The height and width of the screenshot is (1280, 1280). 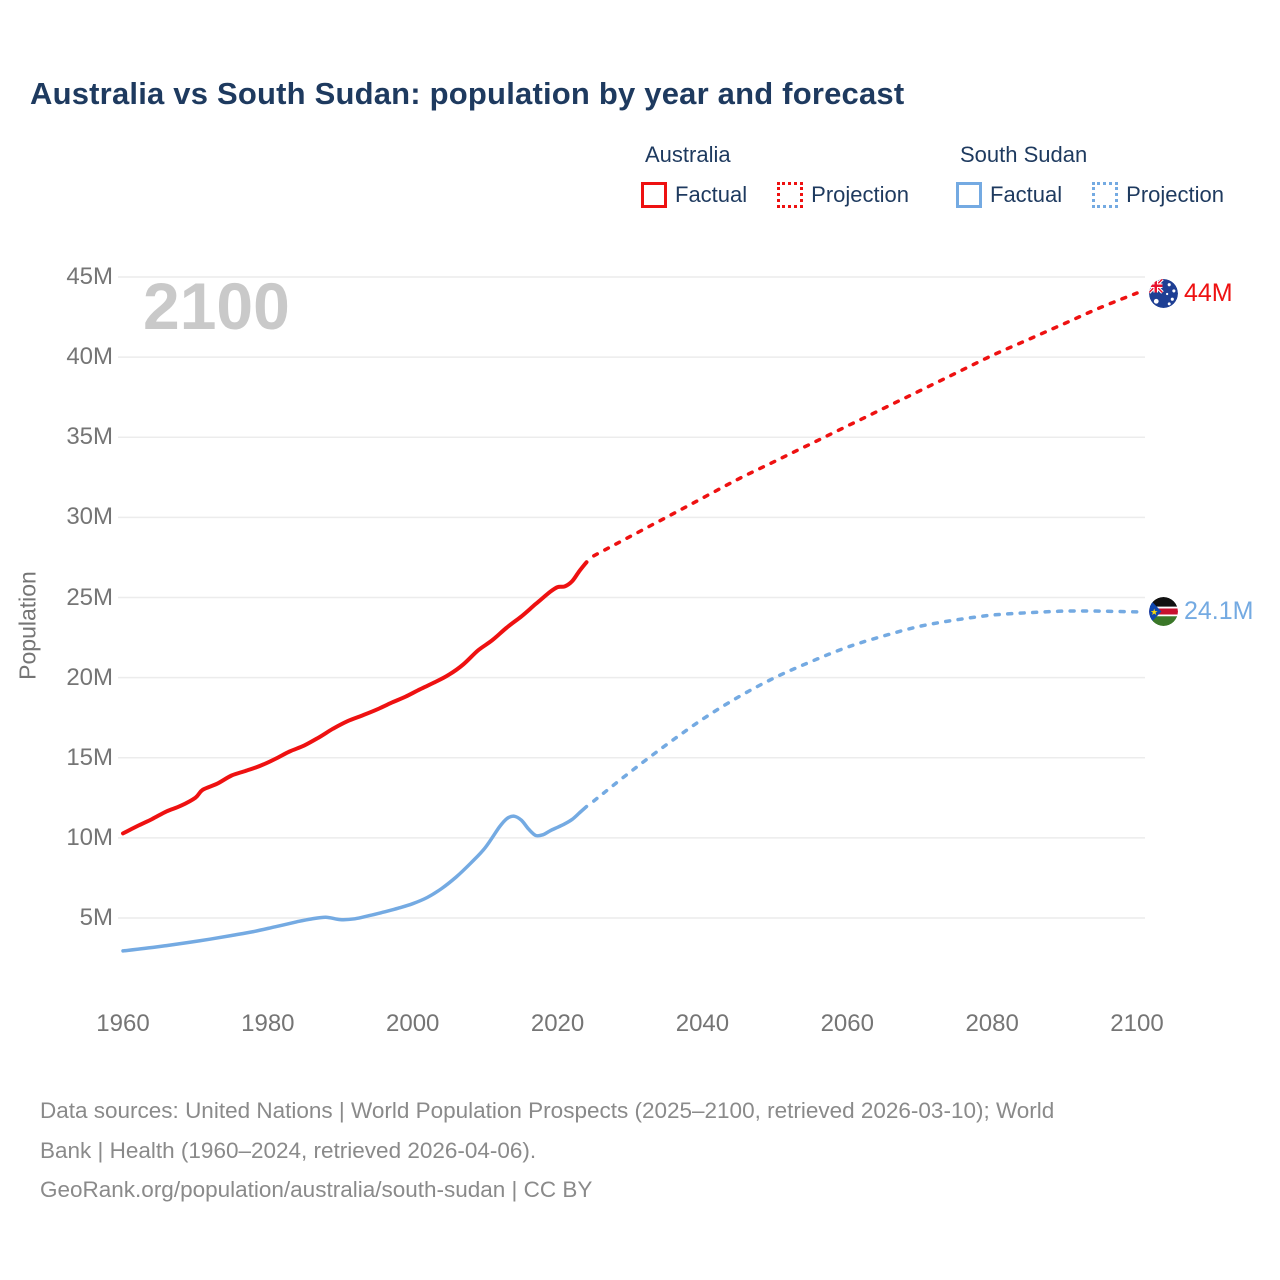 What do you see at coordinates (1105, 195) in the screenshot?
I see `legend-swatch-dotted-blue-icon` at bounding box center [1105, 195].